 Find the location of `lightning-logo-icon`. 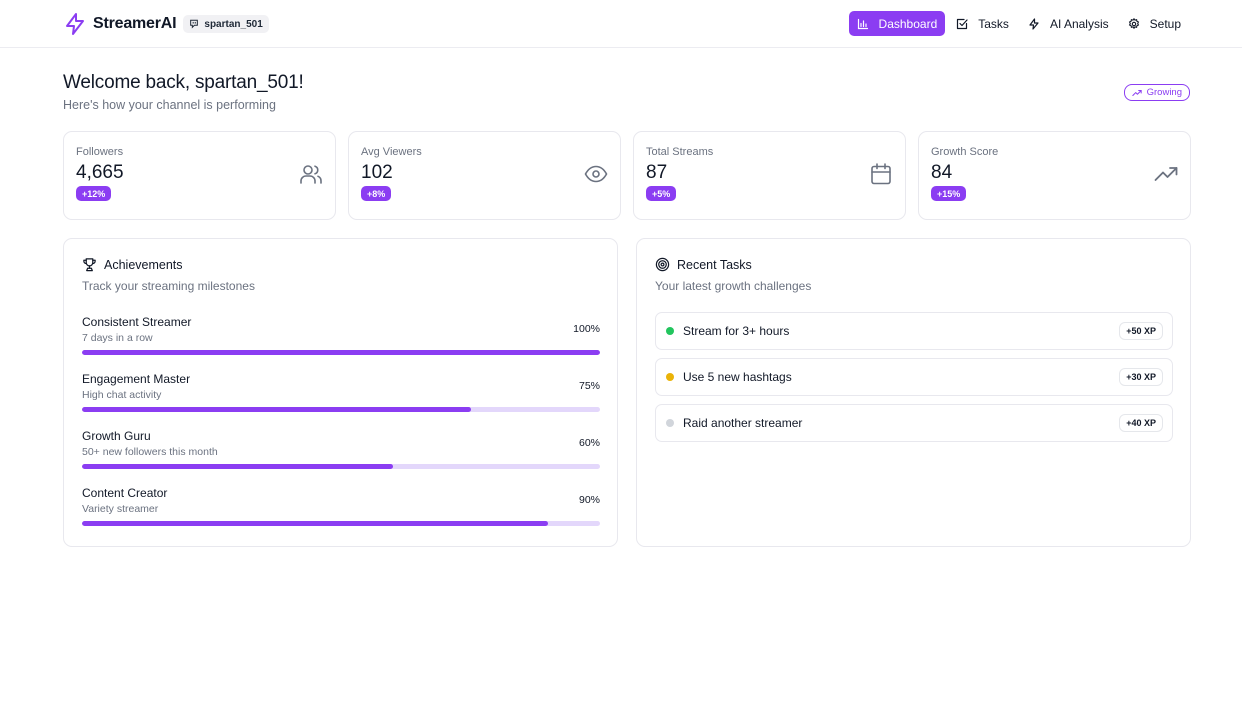

lightning-logo-icon is located at coordinates (75, 24).